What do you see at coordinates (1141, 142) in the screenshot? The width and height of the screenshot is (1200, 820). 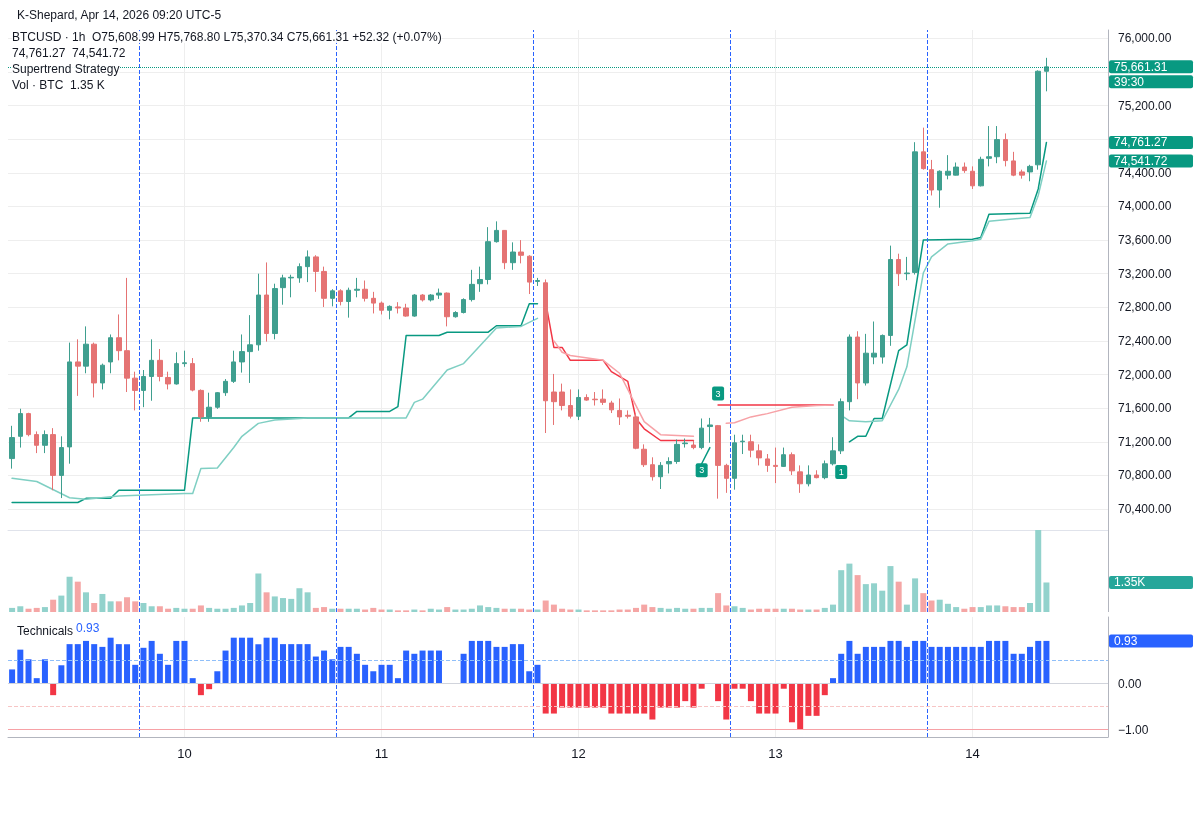 I see `text: 74,761.27` at bounding box center [1141, 142].